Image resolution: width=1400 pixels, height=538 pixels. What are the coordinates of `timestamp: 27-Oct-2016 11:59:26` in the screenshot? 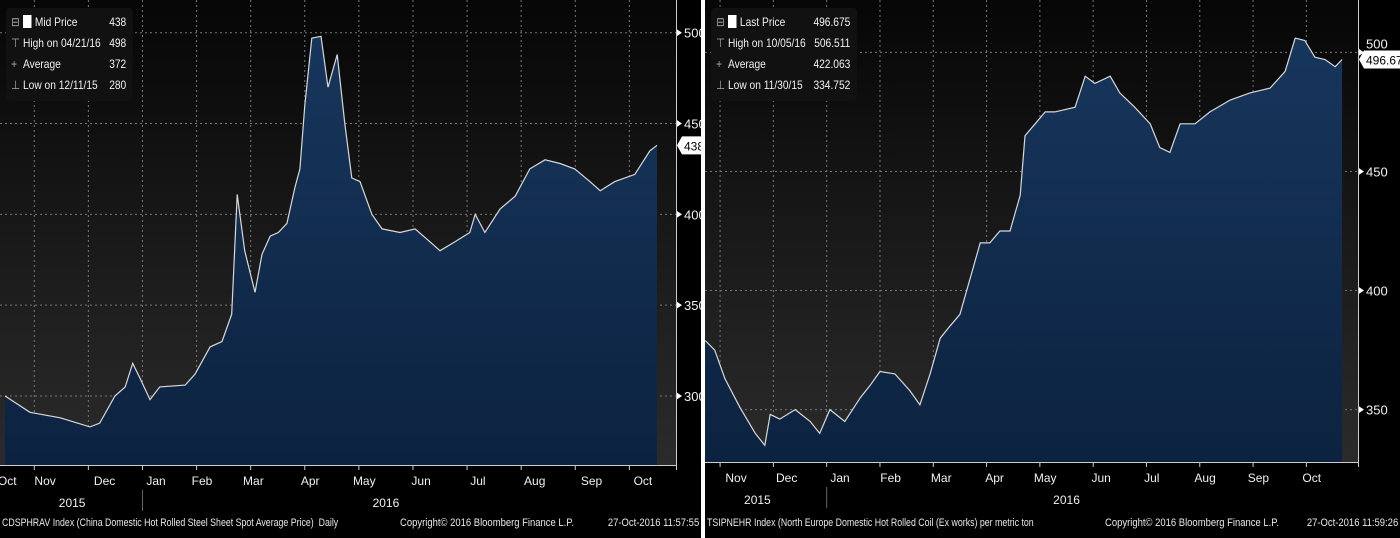 It's located at (1352, 523).